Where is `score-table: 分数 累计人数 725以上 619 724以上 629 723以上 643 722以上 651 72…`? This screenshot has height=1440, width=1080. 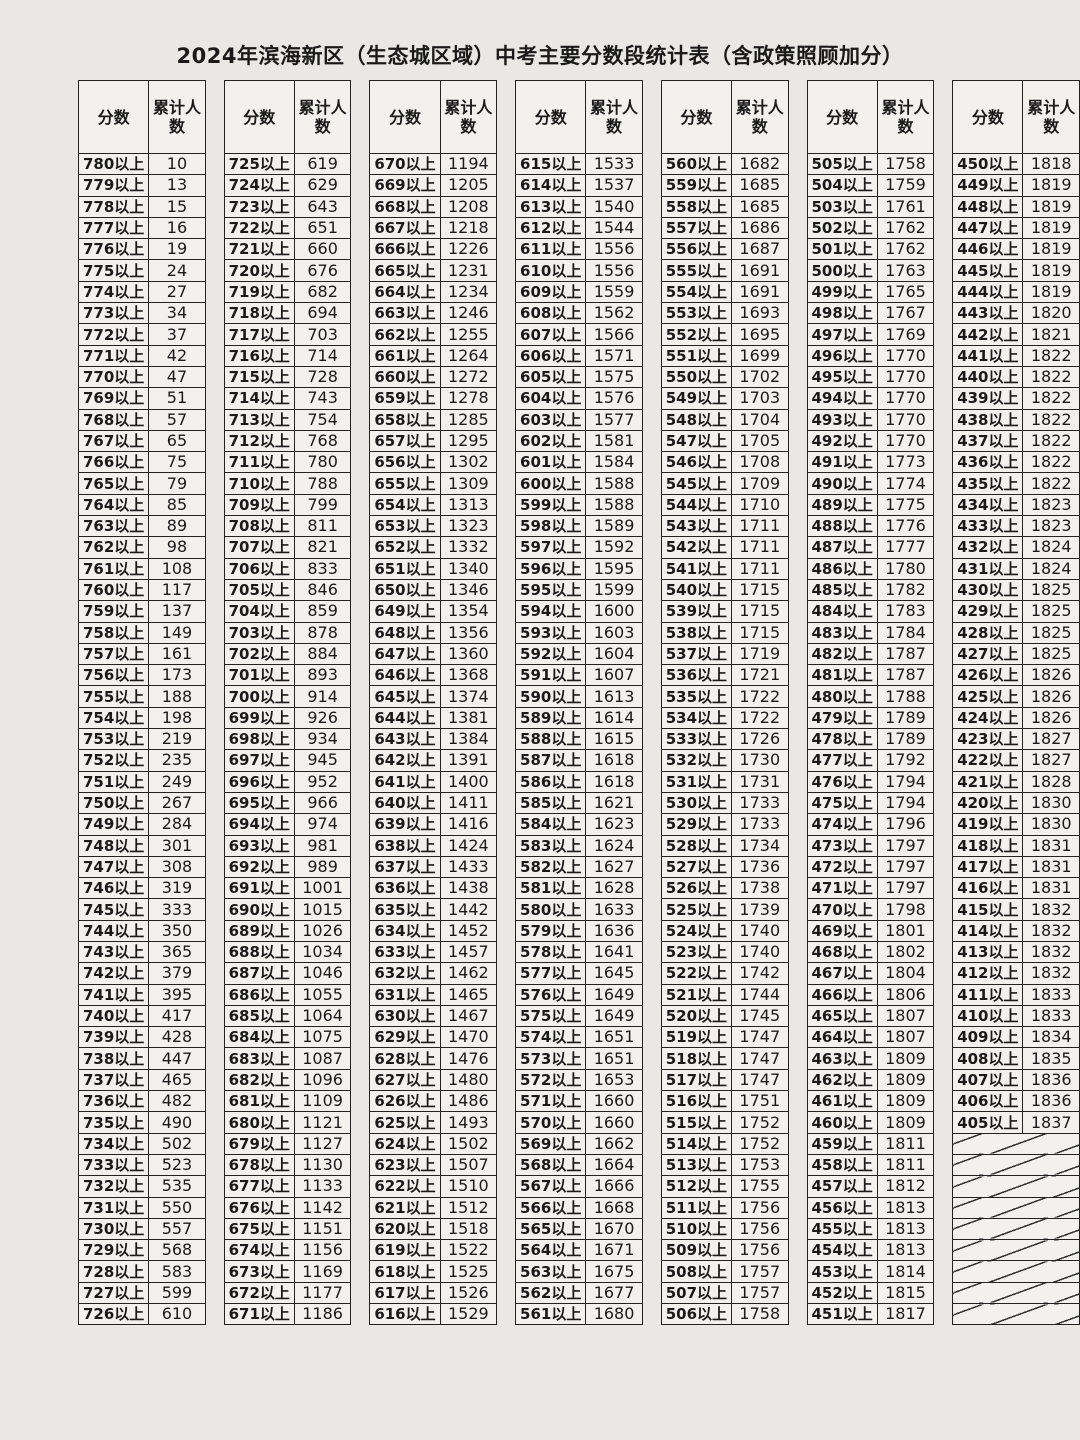
score-table: 分数 累计人数 725以上 619 724以上 629 723以上 643 722以上 651 72… is located at coordinates (287, 703).